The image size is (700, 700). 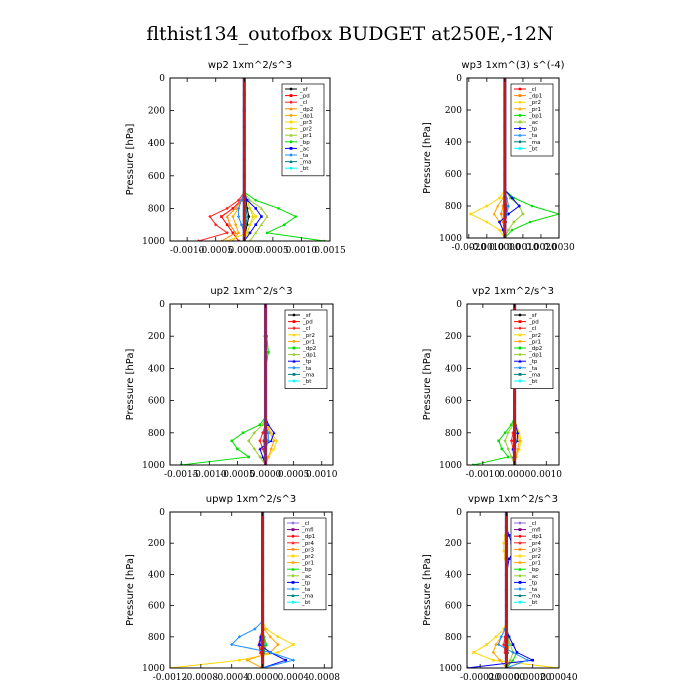 What do you see at coordinates (306, 123) in the screenshot?
I see `legend-label: _pr3` at bounding box center [306, 123].